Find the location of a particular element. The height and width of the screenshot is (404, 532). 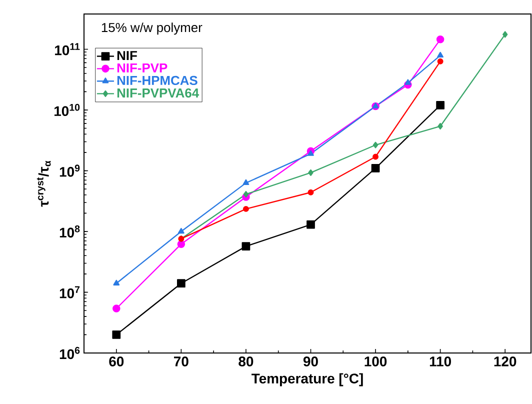

legend-label: NIF is located at coordinates (127, 55).